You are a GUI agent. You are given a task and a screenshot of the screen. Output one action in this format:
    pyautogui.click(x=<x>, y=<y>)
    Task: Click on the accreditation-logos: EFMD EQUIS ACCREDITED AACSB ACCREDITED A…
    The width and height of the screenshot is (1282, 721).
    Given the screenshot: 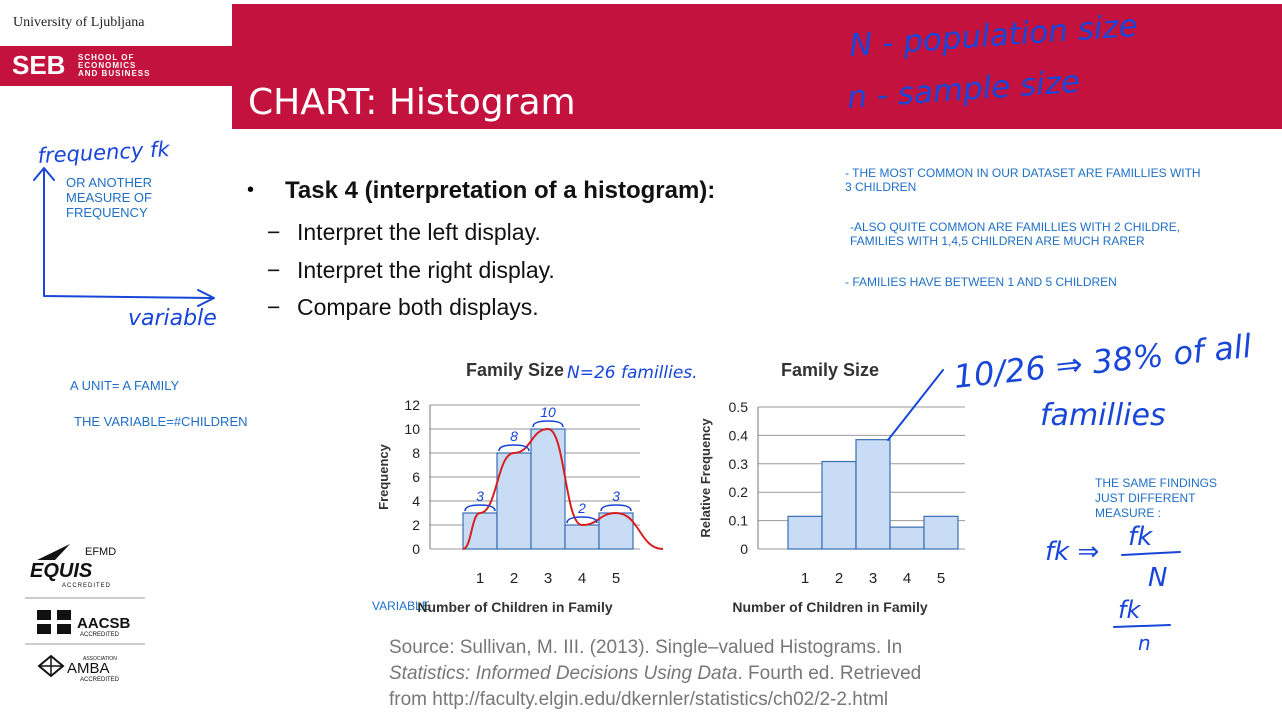 What is the action you would take?
    pyautogui.click(x=85, y=613)
    